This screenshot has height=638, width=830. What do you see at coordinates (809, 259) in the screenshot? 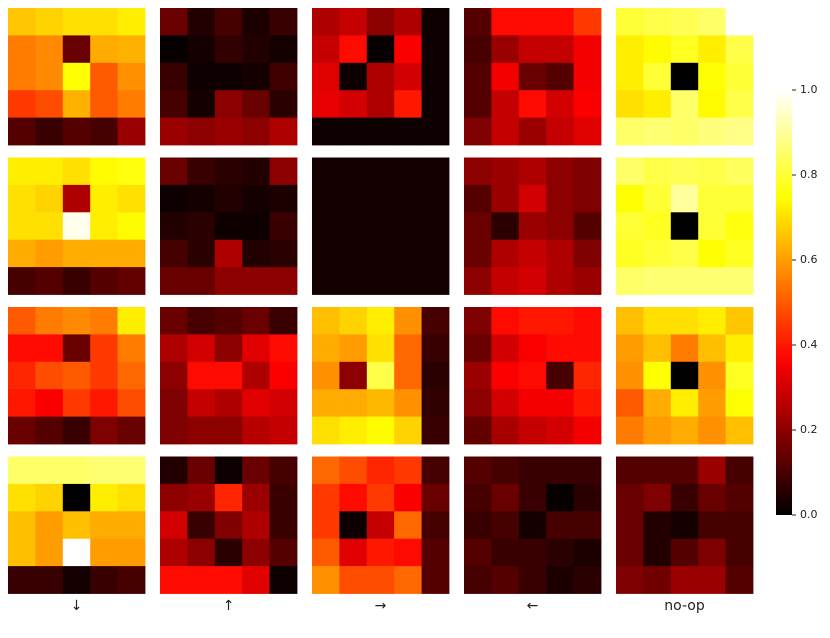
I see `colorbar-tick-label: 0.6` at bounding box center [809, 259].